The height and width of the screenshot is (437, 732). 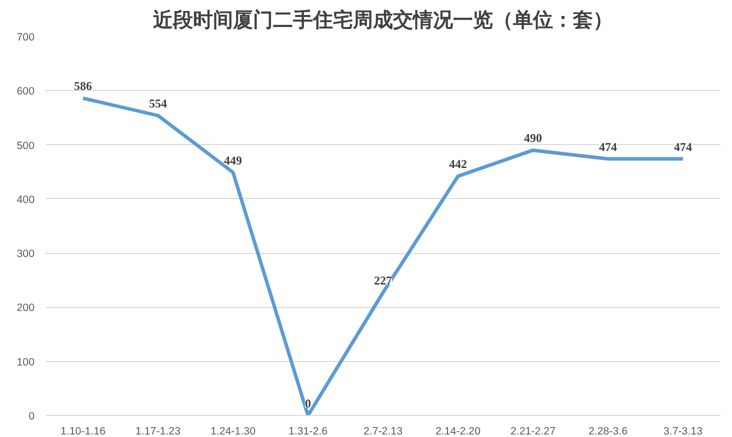 What do you see at coordinates (83, 86) in the screenshot?
I see `data-label: 586` at bounding box center [83, 86].